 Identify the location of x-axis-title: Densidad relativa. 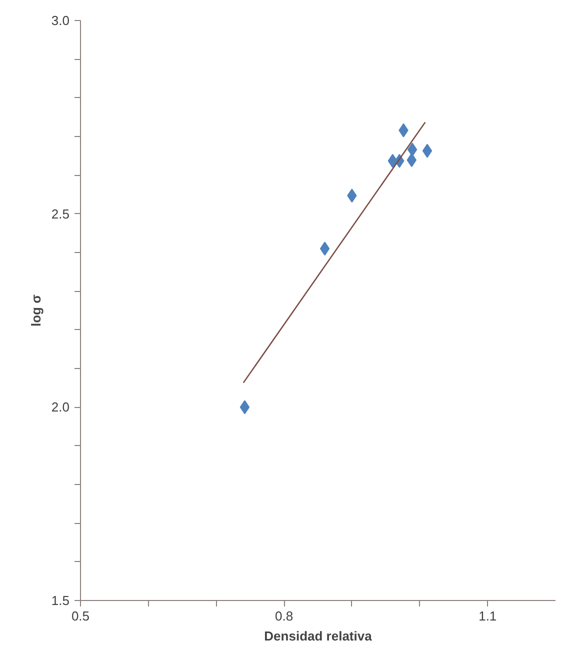
(318, 636).